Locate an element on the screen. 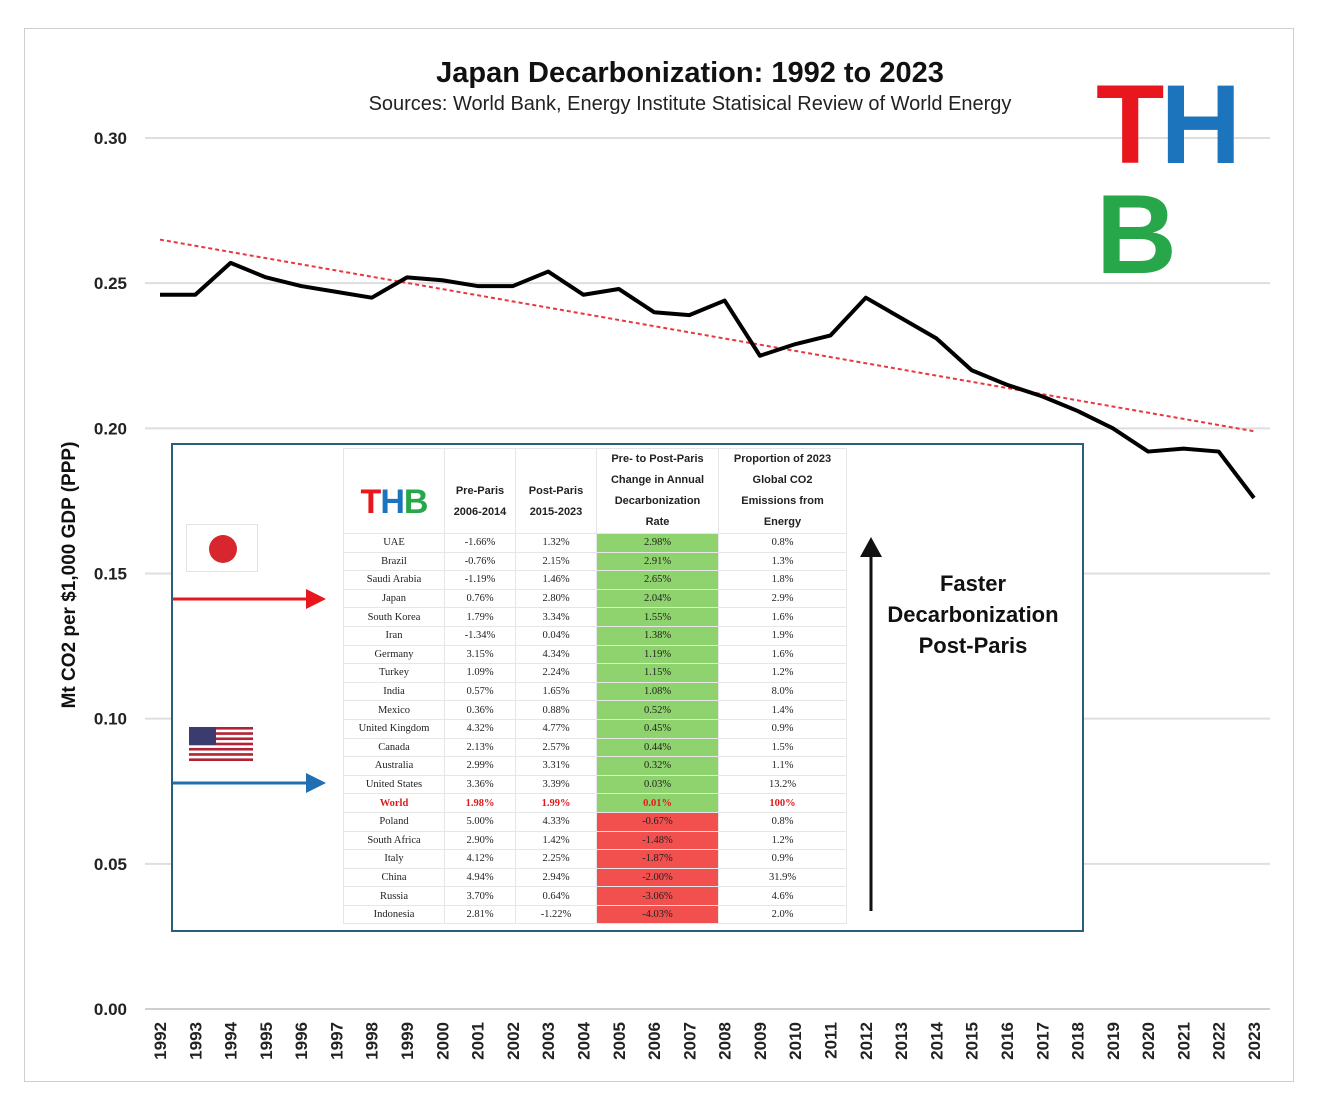 The height and width of the screenshot is (1103, 1320). table-row: Indonesia 2.81% -1.22% -4.03% 2.0% is located at coordinates (595, 914).